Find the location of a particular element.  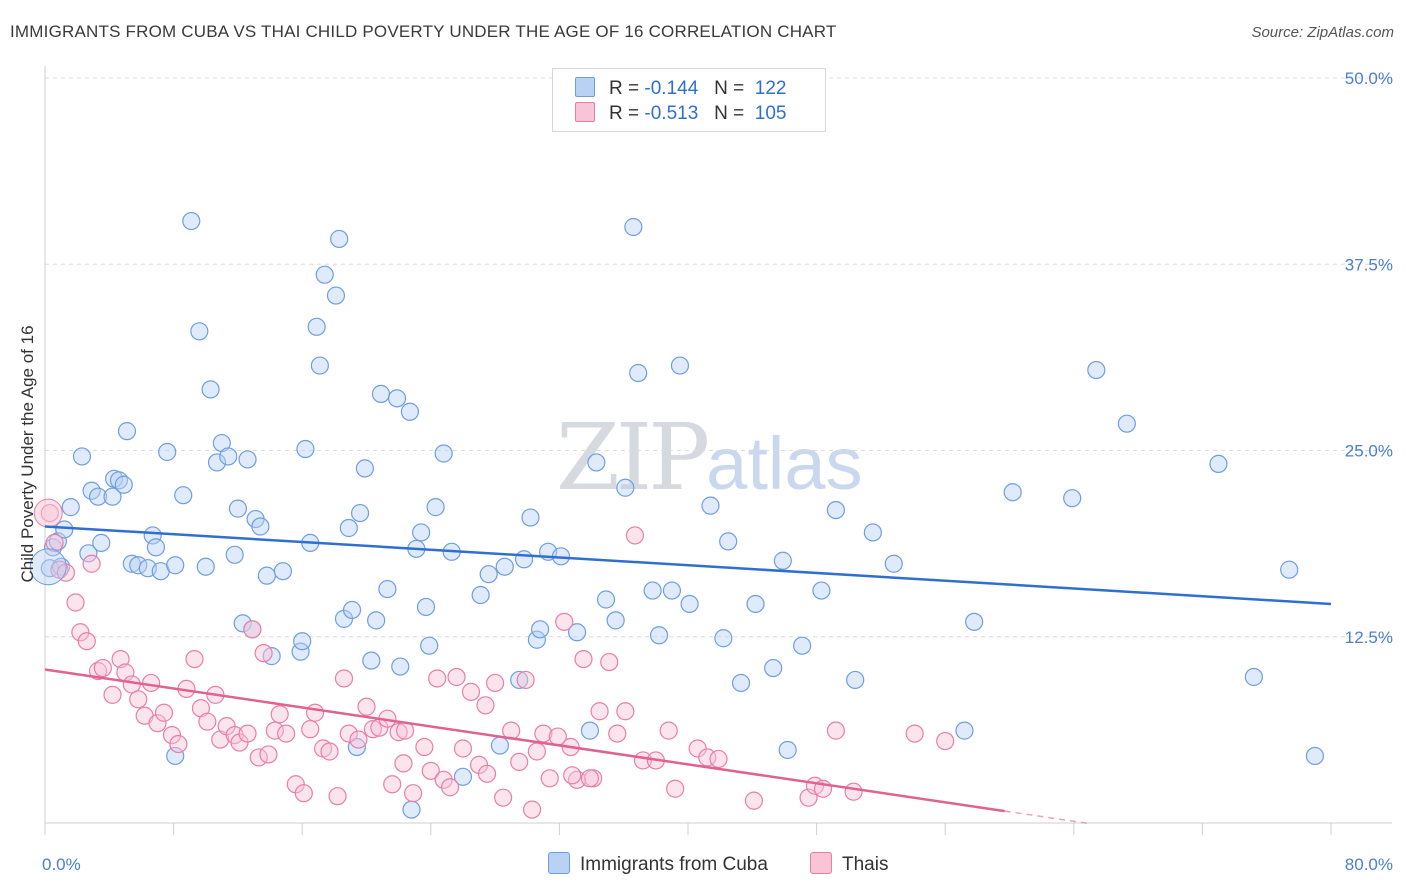

bottom-legend-label-thais: Thais is located at coordinates (865, 864).